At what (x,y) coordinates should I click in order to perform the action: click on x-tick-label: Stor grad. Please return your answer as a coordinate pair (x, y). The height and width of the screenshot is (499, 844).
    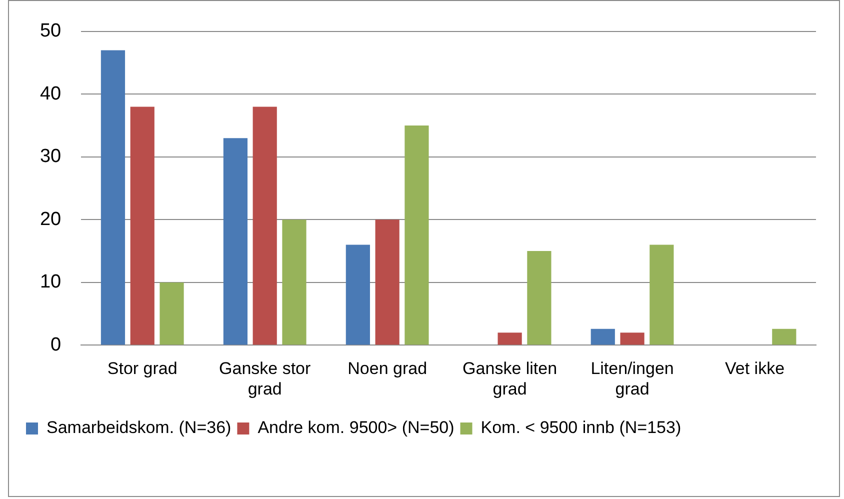
    Looking at the image, I should click on (142, 368).